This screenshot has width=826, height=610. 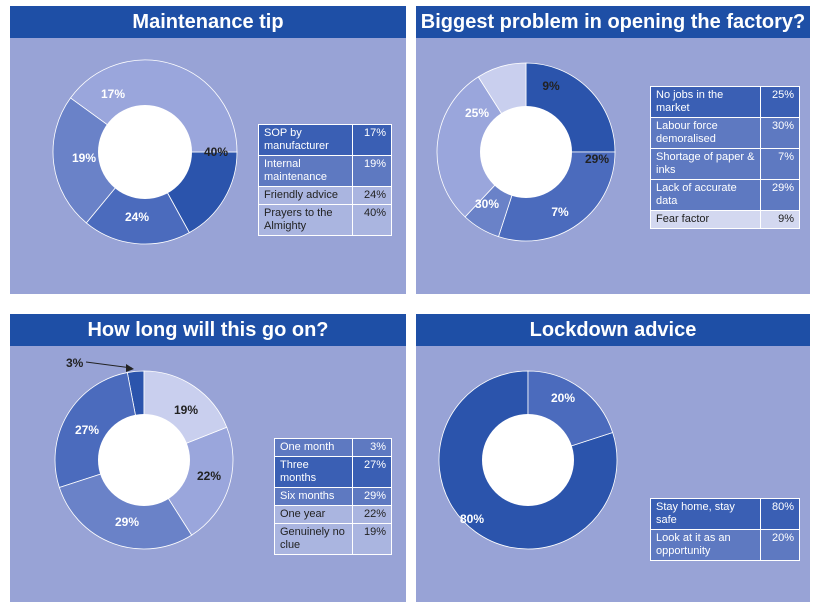 What do you see at coordinates (705, 514) in the screenshot?
I see `legend-label: Stay home, stay safe` at bounding box center [705, 514].